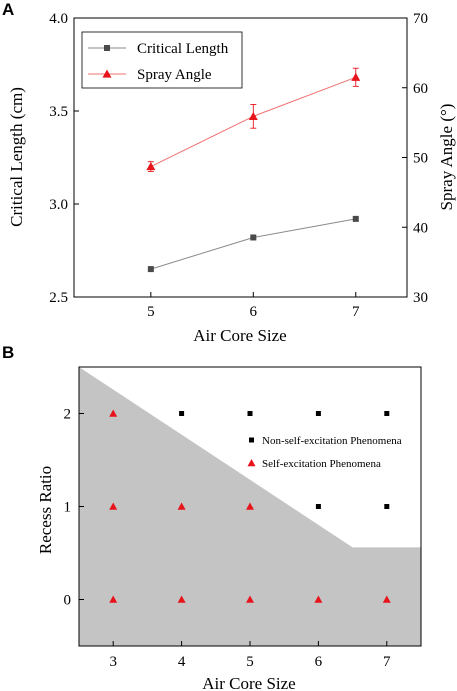 Image resolution: width=457 pixels, height=691 pixels. What do you see at coordinates (420, 89) in the screenshot?
I see `panel-a-right-y-tick-label: 60` at bounding box center [420, 89].